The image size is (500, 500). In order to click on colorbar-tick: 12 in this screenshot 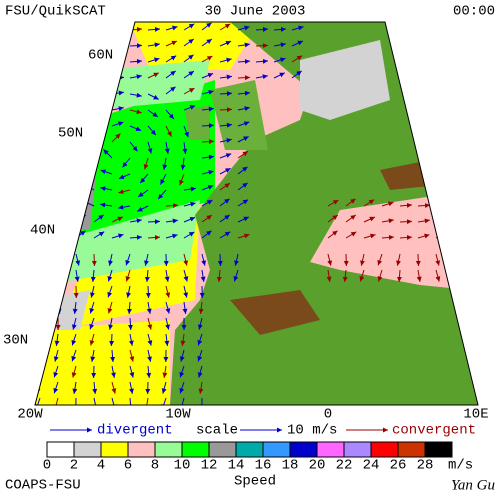, I will do `click(209, 466)`.